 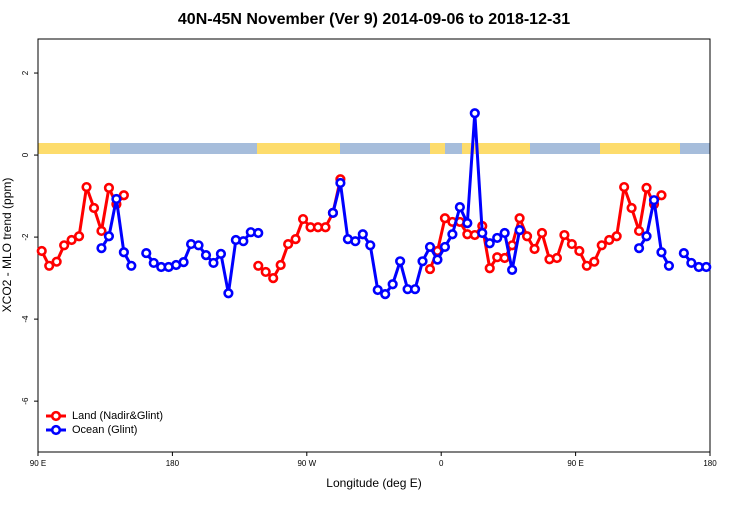 What do you see at coordinates (25, 72) in the screenshot?
I see `y-tick-label: 2` at bounding box center [25, 72].